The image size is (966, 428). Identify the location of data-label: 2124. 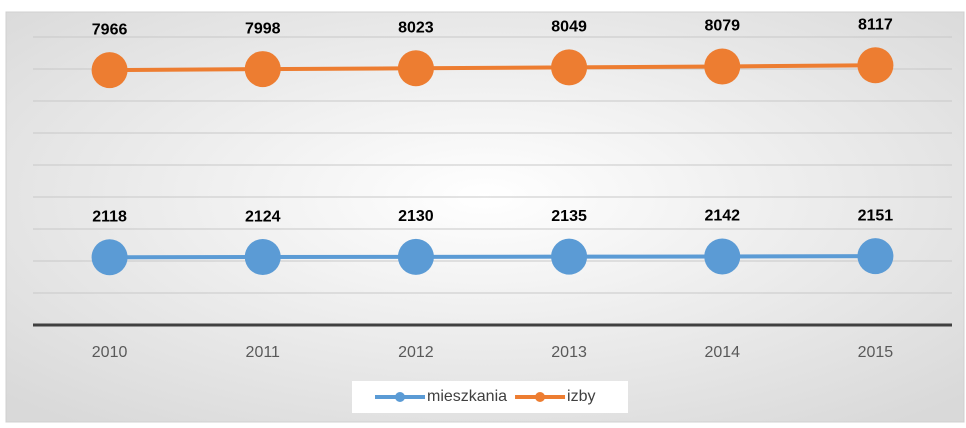
(263, 216).